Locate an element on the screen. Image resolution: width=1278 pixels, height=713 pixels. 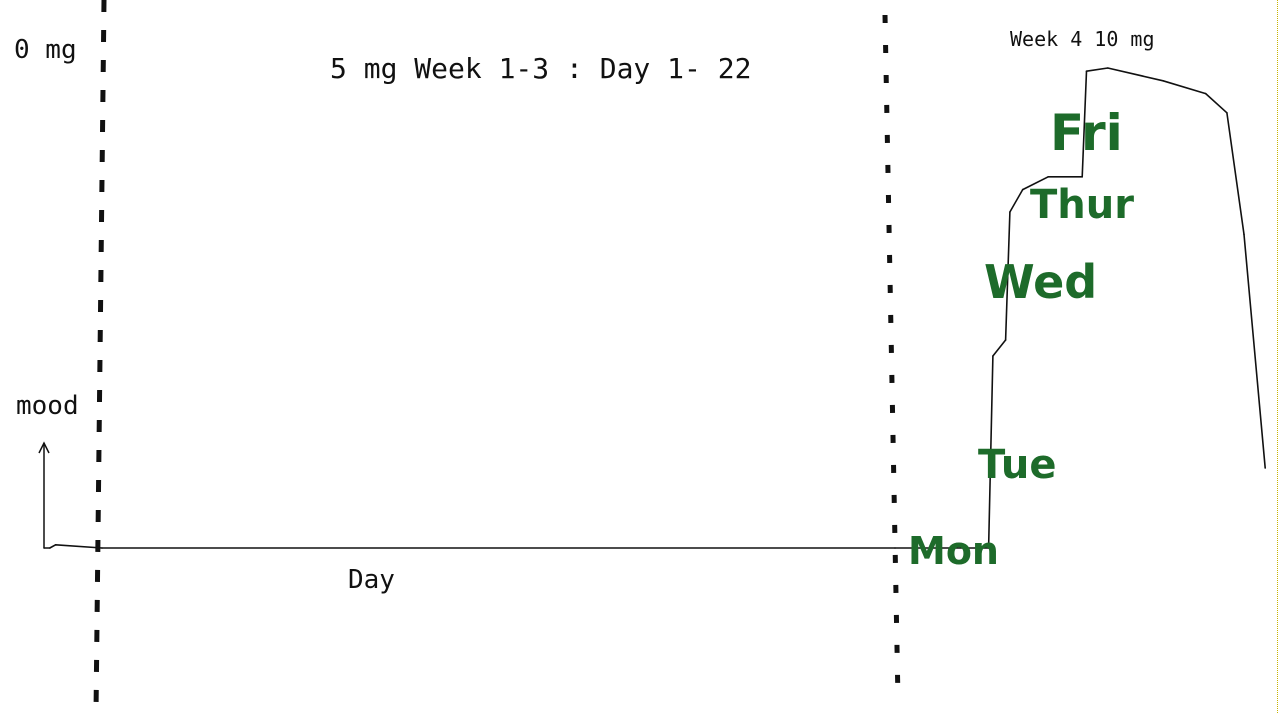
zero-dose-label: 0 mg is located at coordinates (45, 50).